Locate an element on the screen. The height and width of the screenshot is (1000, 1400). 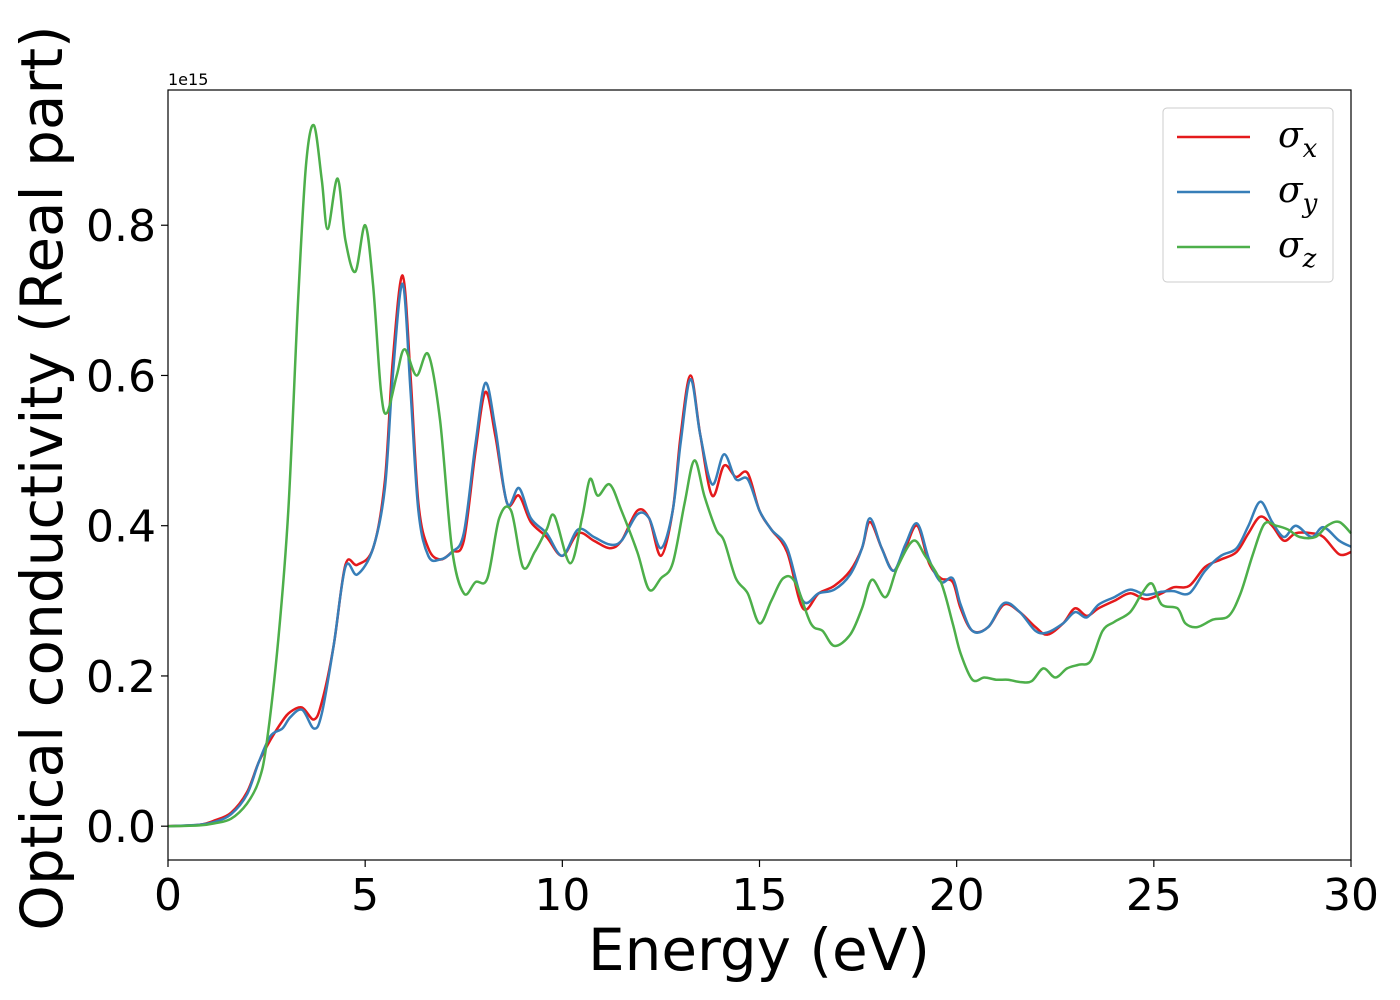
y-tick-label: 0.4 is located at coordinates (121, 527).